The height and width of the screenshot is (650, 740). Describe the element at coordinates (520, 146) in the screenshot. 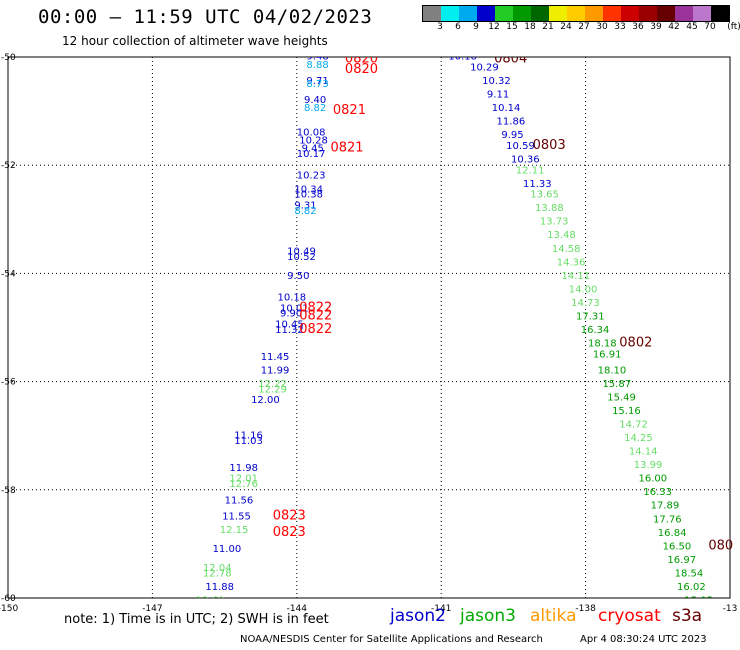

I see `wave-height-label: 10.59` at that location.